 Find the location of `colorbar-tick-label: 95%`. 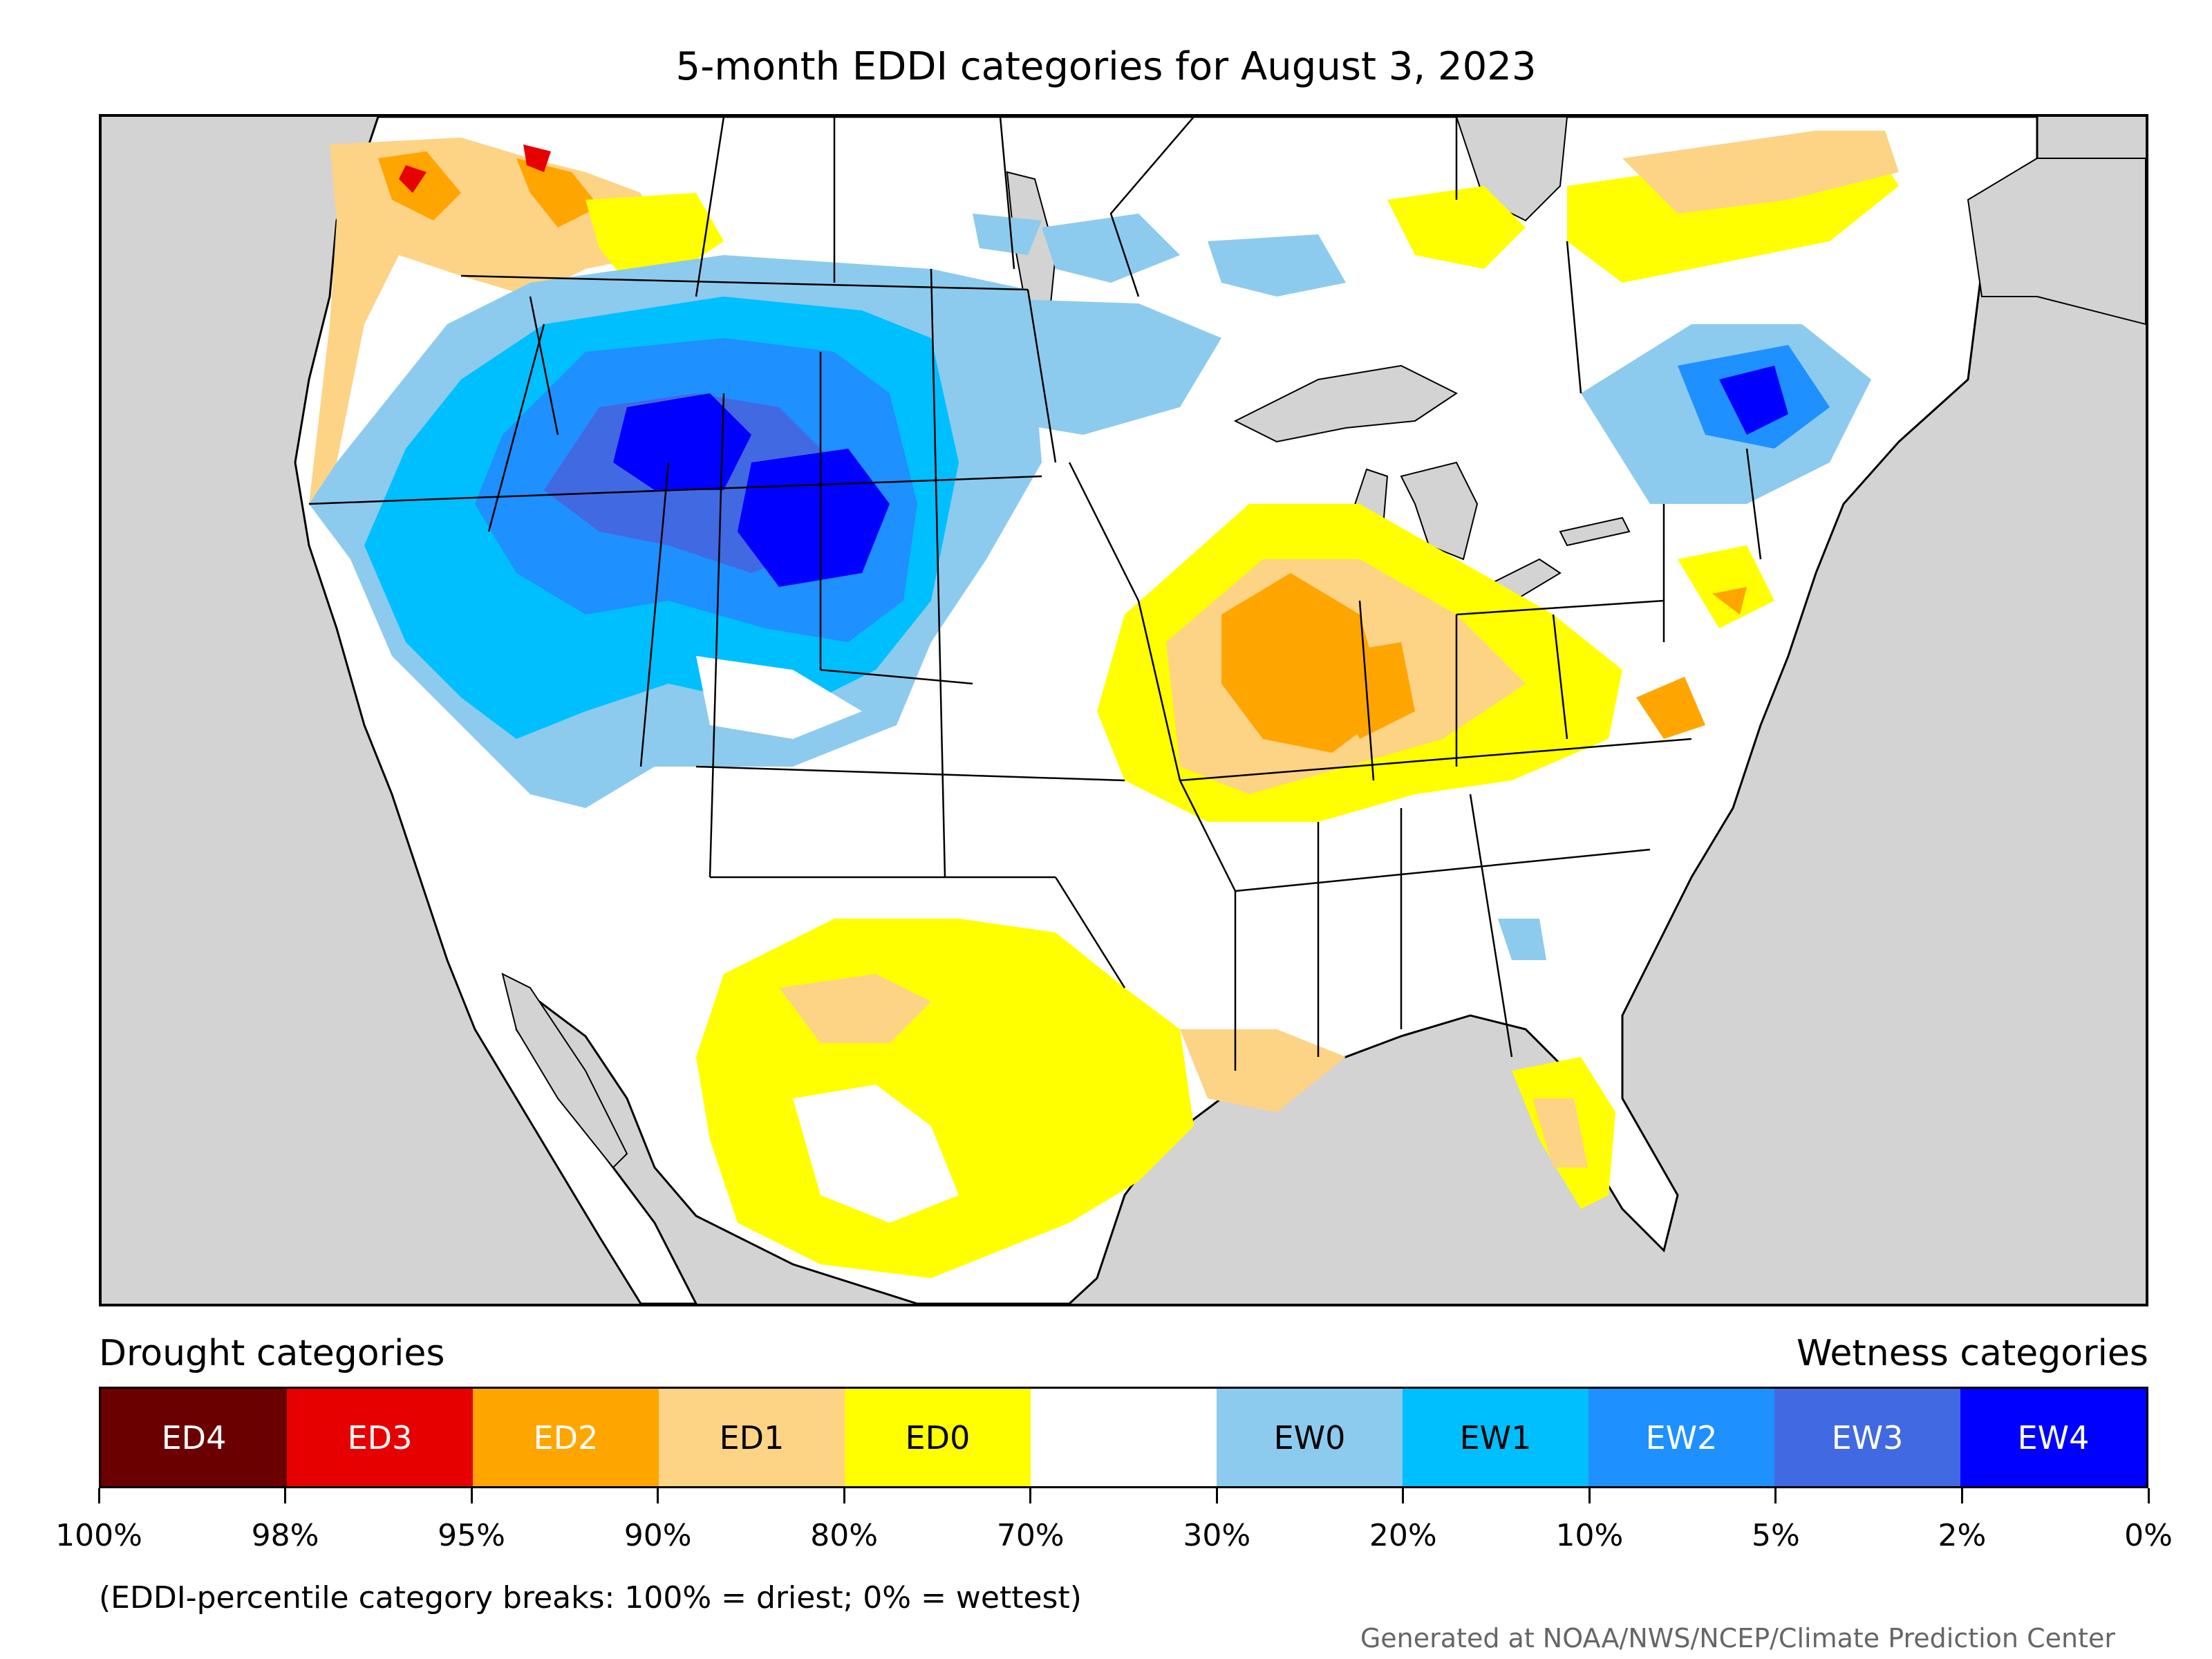

colorbar-tick-label: 95% is located at coordinates (472, 1535).